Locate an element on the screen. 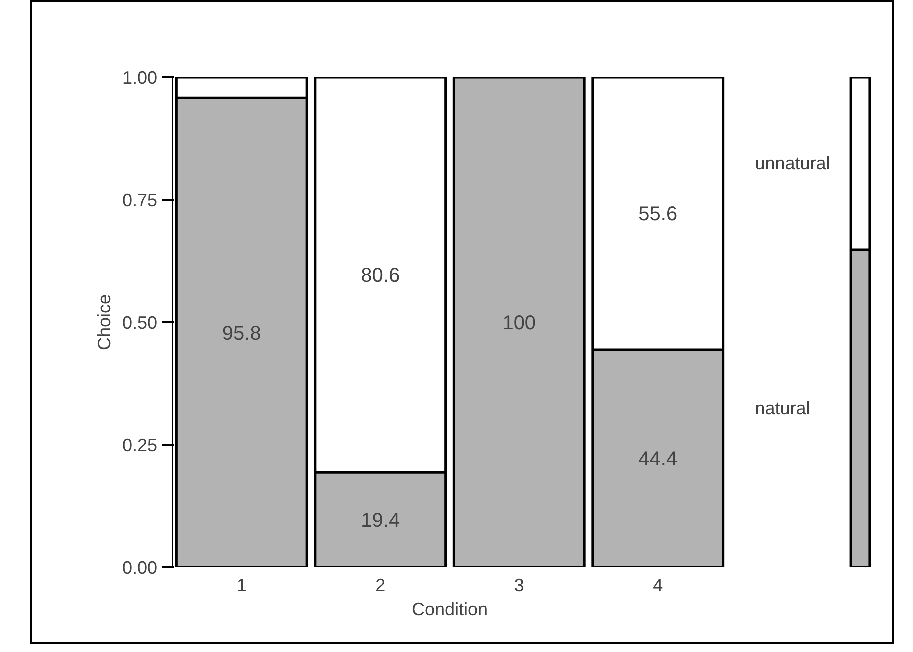  y-tick-label: 0.50 is located at coordinates (140, 323).